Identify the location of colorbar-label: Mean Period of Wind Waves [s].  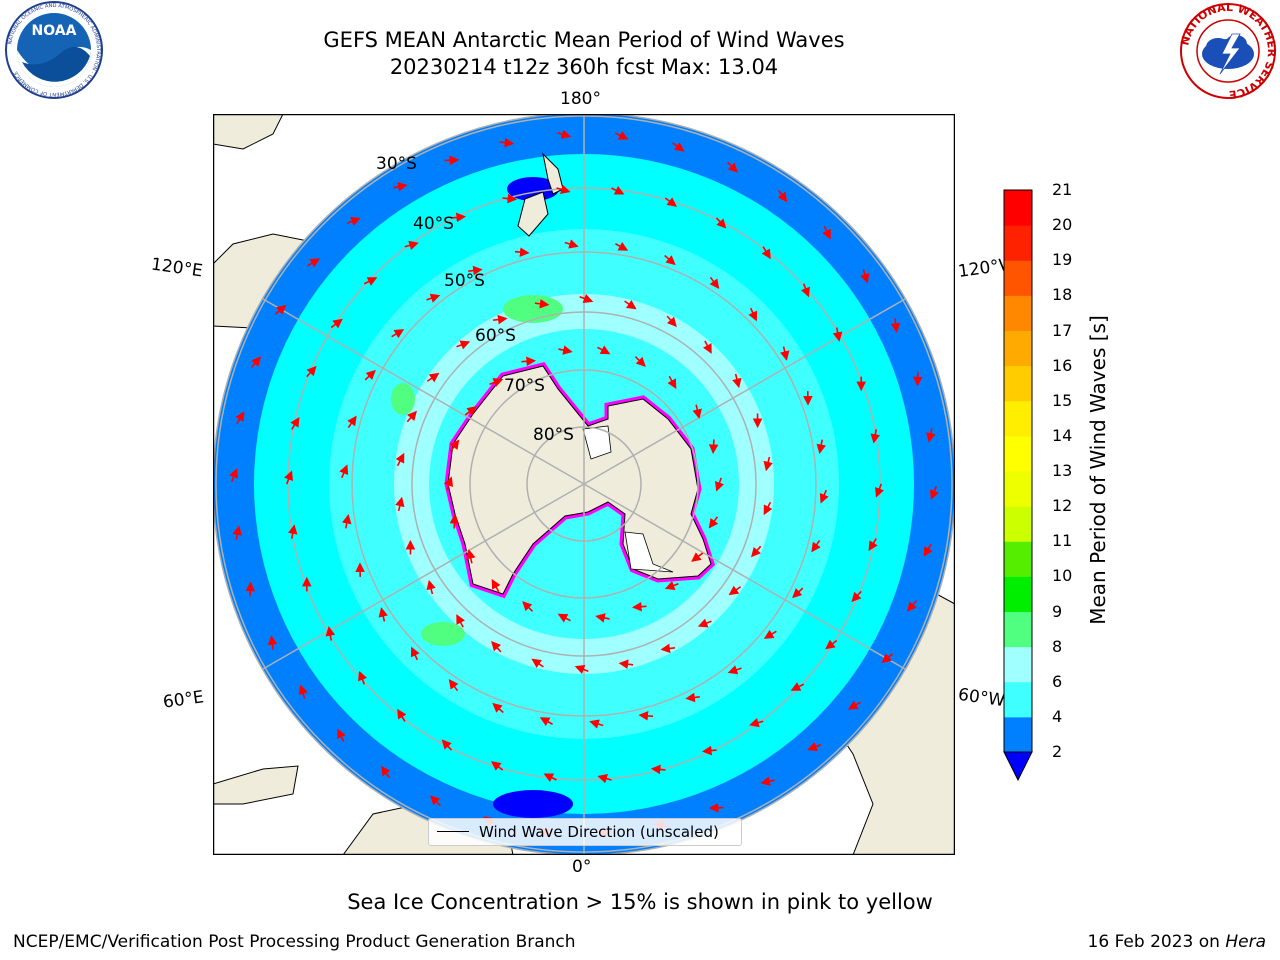
(1098, 470).